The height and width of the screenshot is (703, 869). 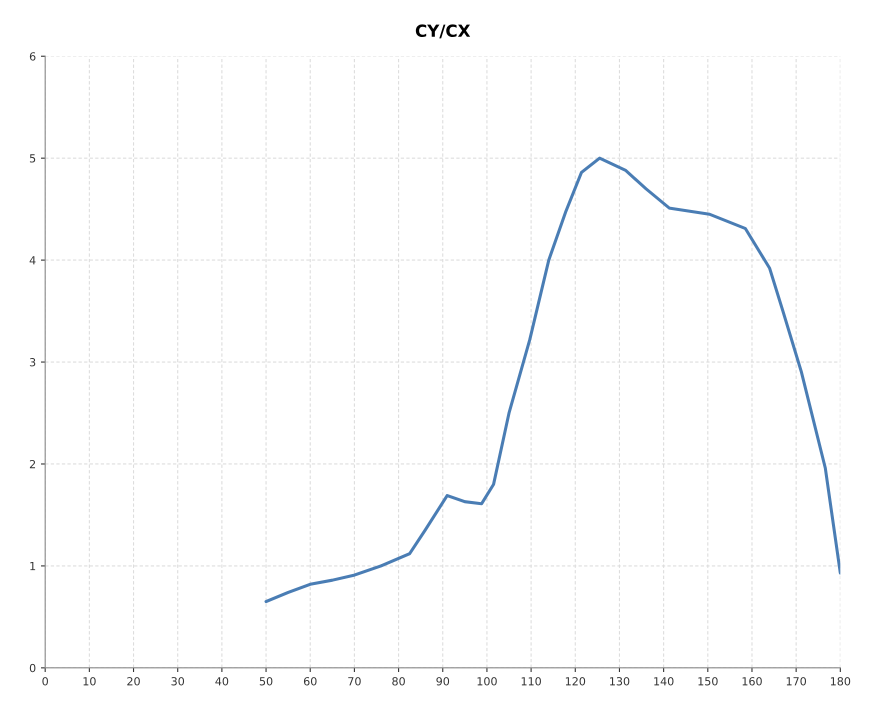 I want to click on y-tick-label: 3, so click(x=33, y=362).